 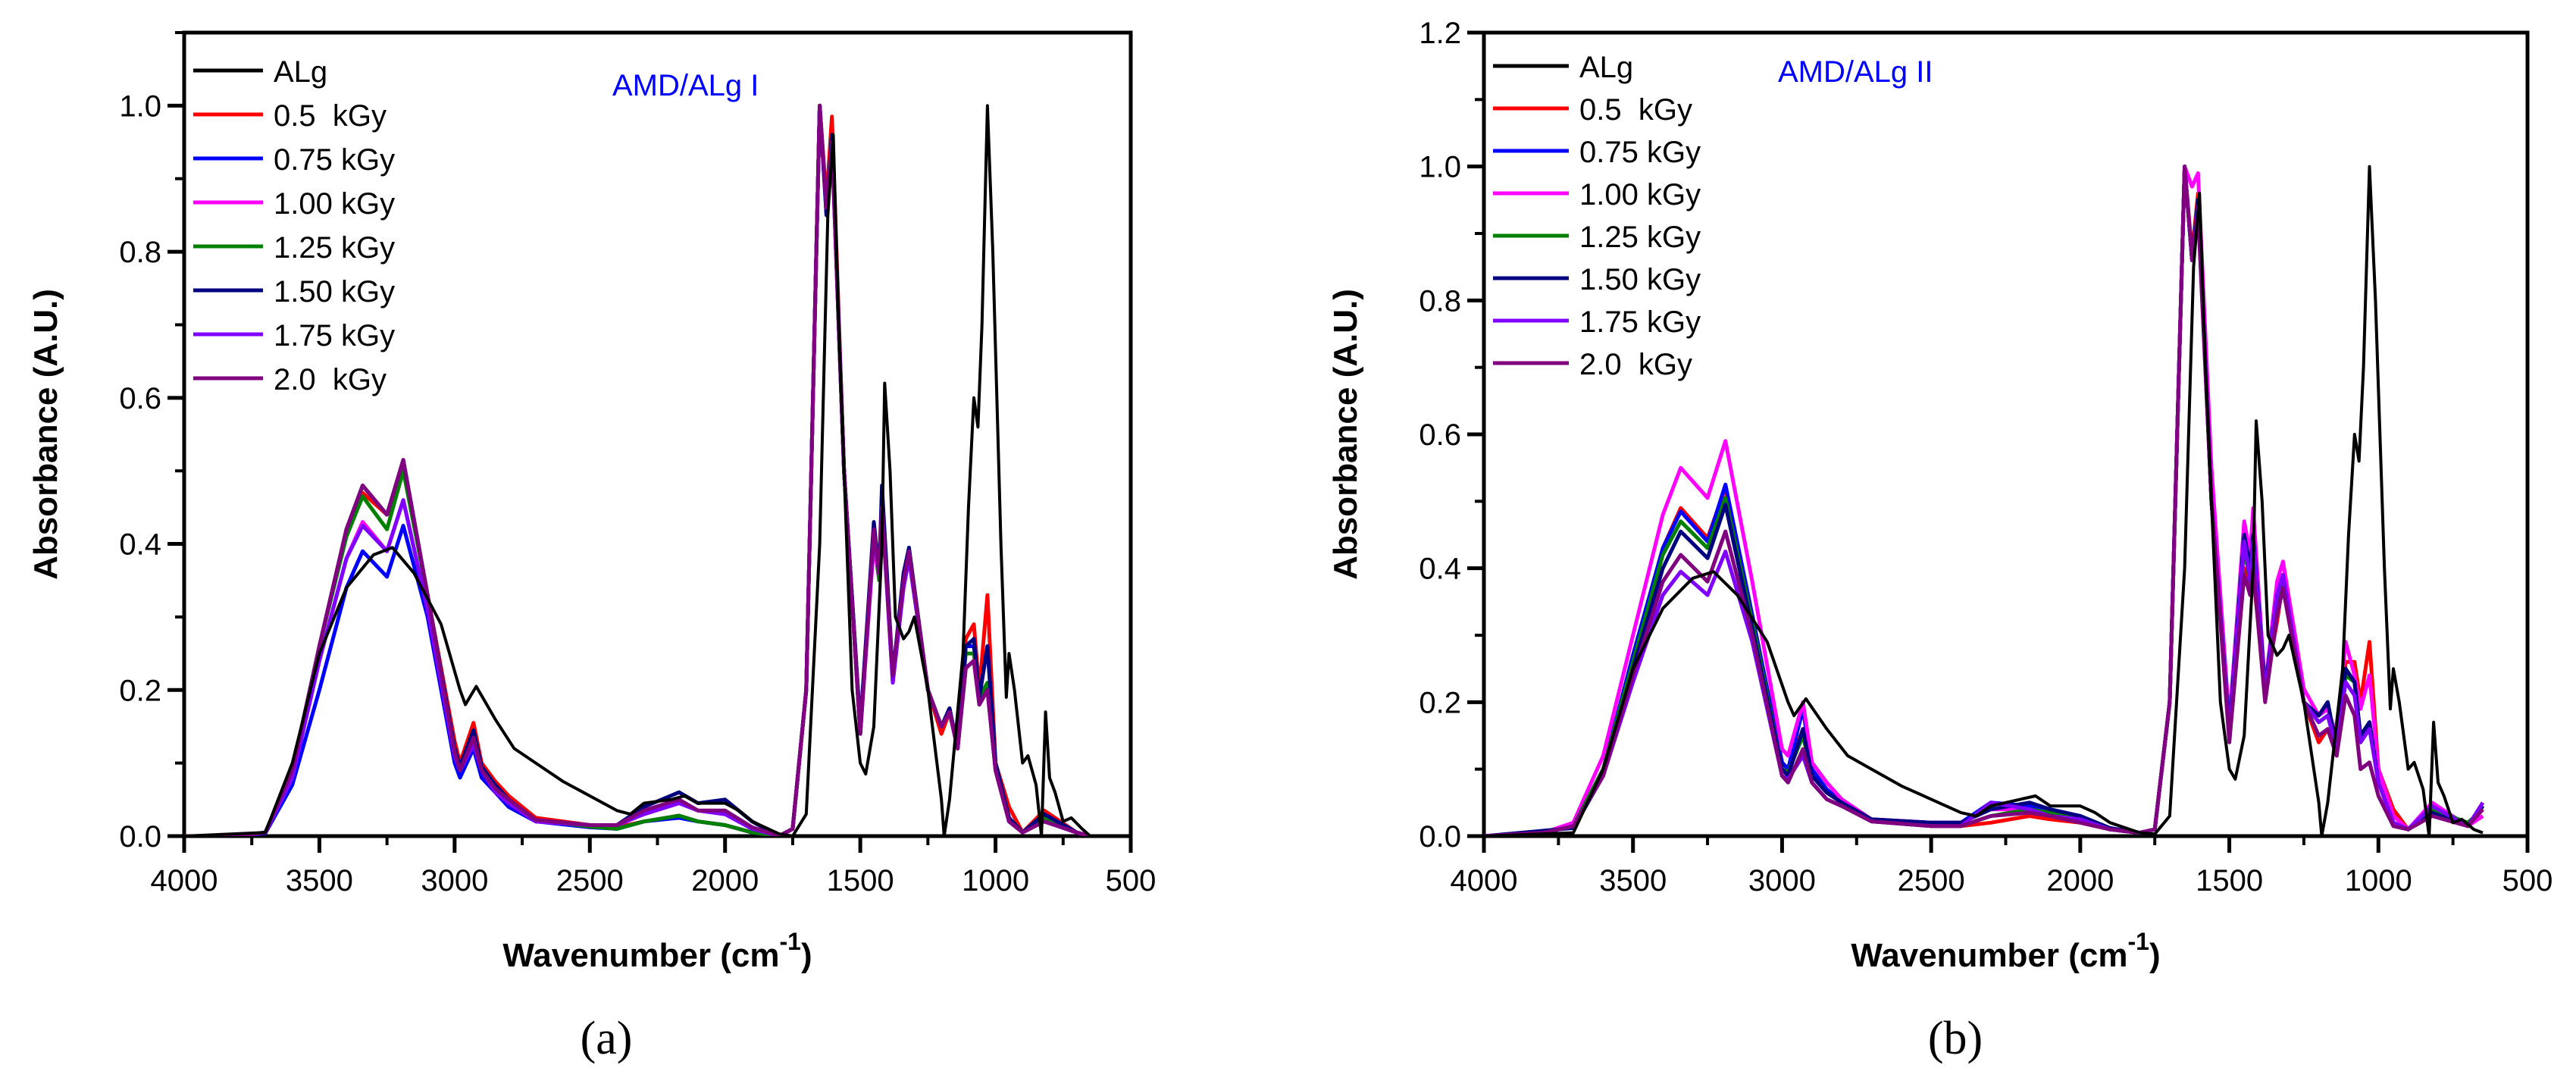 What do you see at coordinates (1856, 72) in the screenshot?
I see `chart-annotation: AMD/ALg II` at bounding box center [1856, 72].